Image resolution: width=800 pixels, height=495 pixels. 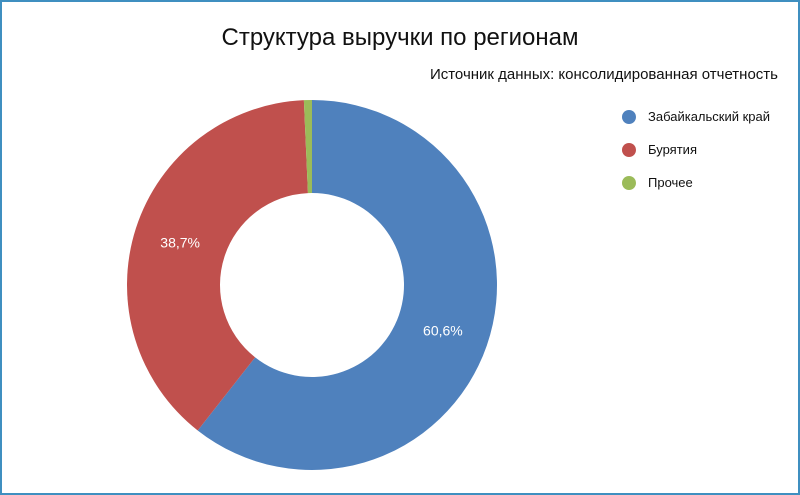 What do you see at coordinates (180, 243) in the screenshot?
I see `slice-data-label: 38,7%` at bounding box center [180, 243].